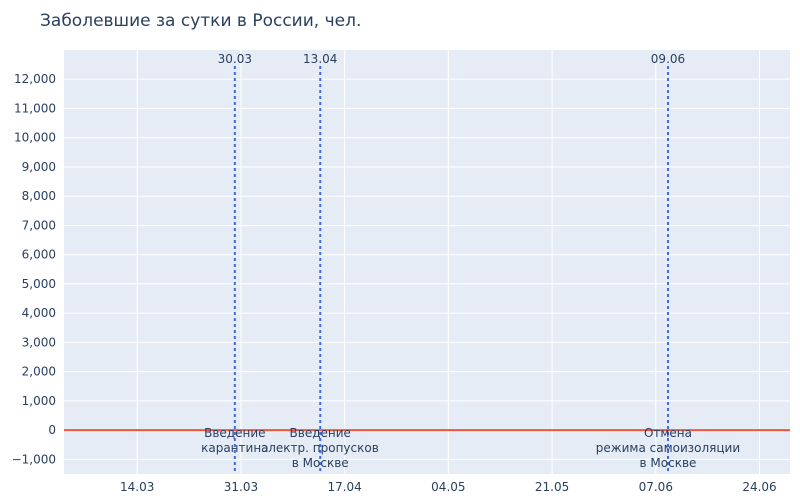  Describe the element at coordinates (35, 108) in the screenshot. I see `y-tick-label: 11,000` at that location.